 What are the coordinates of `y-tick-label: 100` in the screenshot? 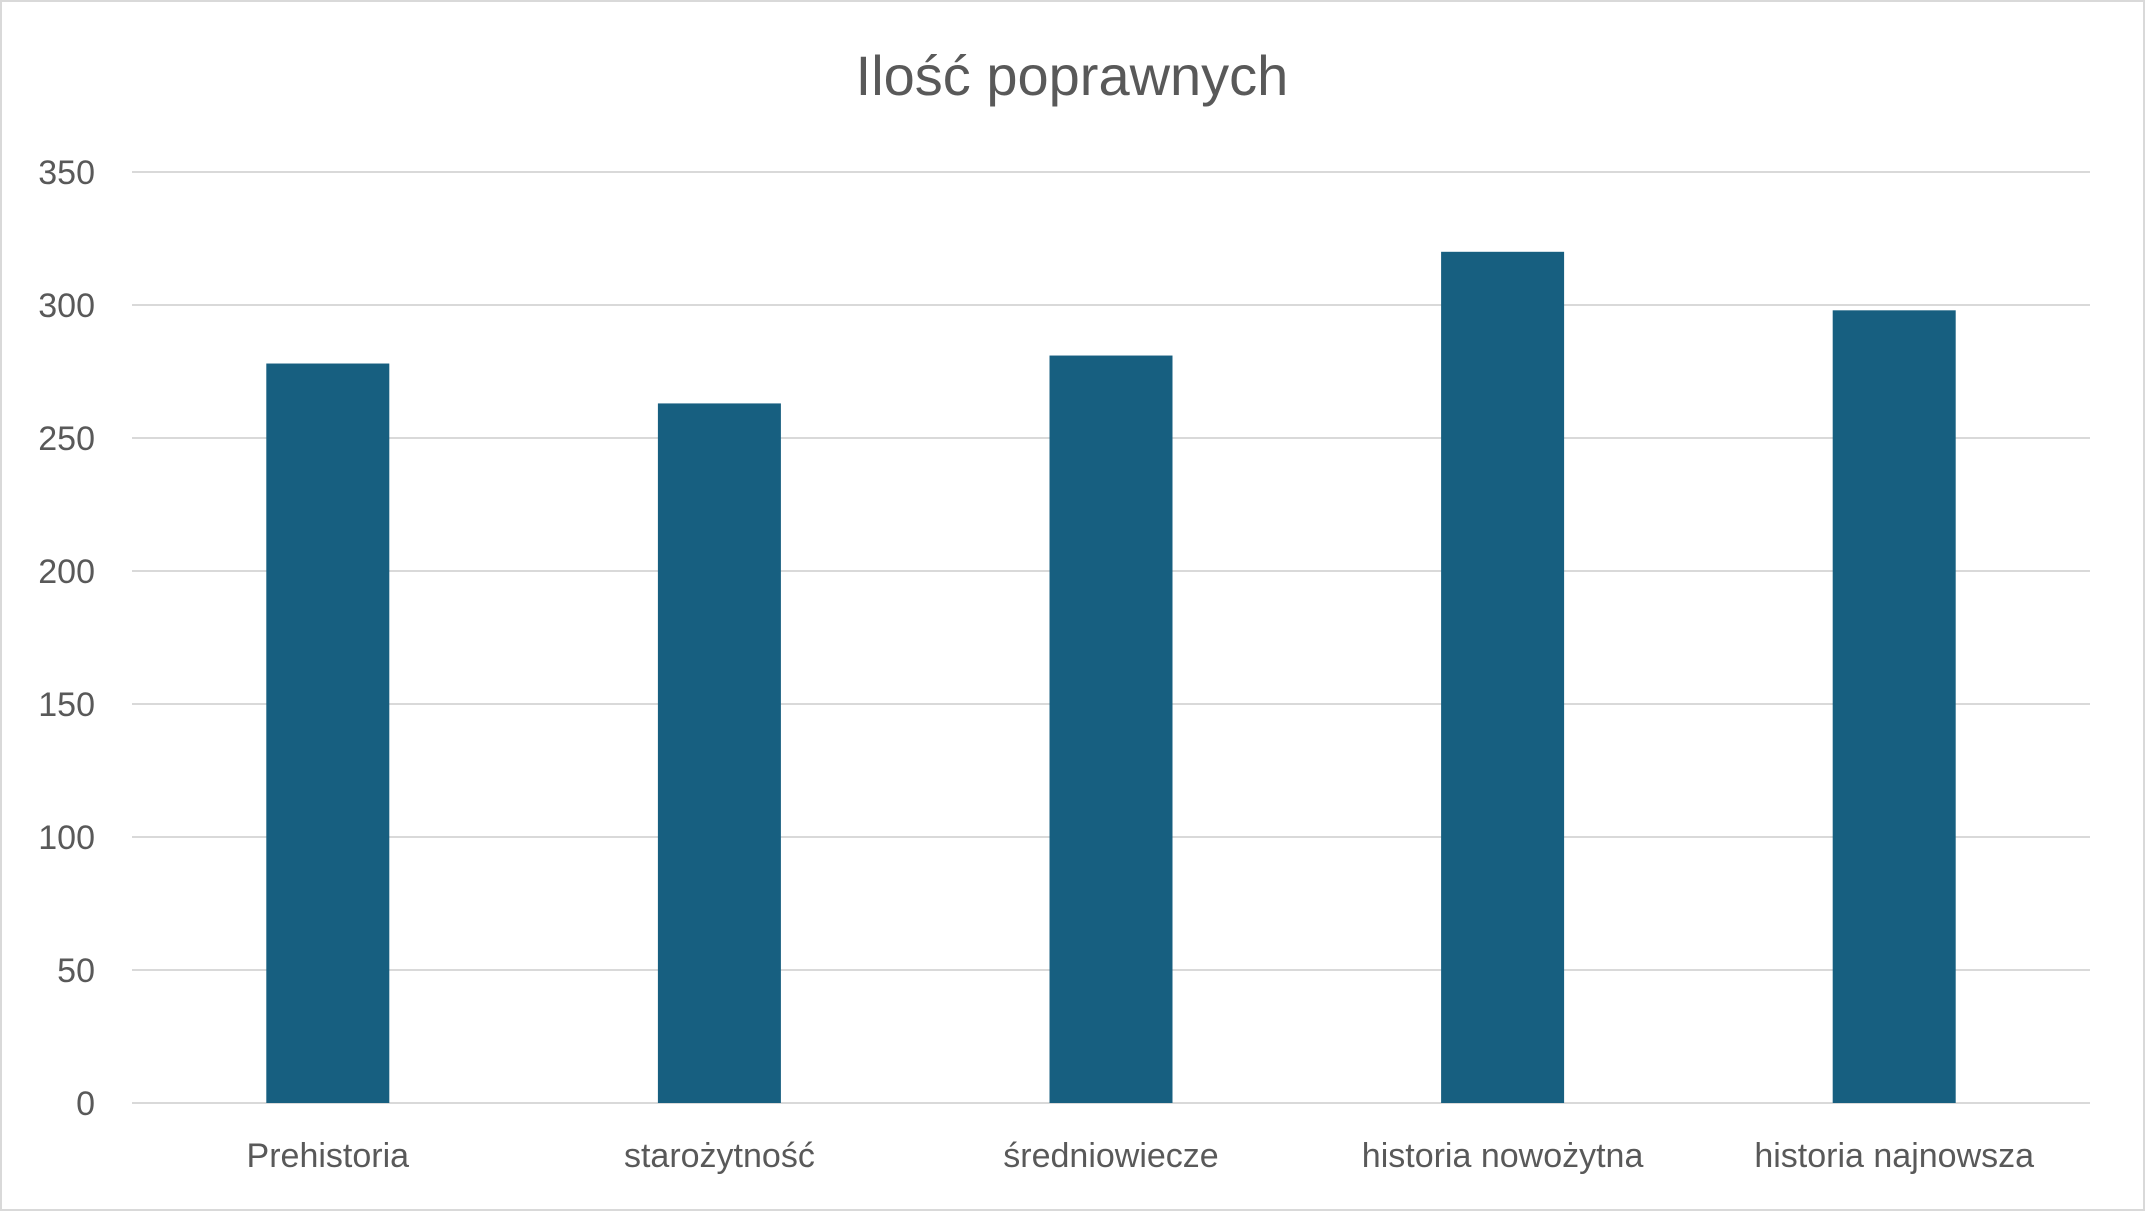 It's located at (66, 838).